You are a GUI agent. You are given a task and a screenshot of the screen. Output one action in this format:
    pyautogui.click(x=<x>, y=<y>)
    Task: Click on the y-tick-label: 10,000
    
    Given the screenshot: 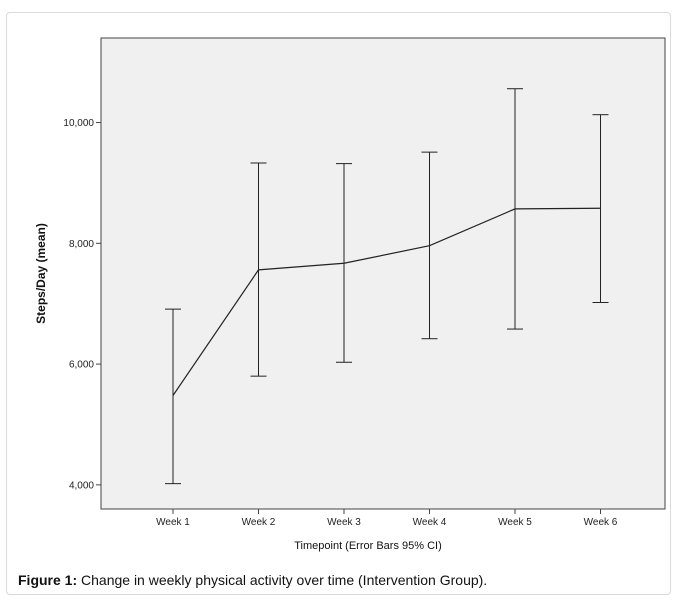 What is the action you would take?
    pyautogui.click(x=78, y=123)
    